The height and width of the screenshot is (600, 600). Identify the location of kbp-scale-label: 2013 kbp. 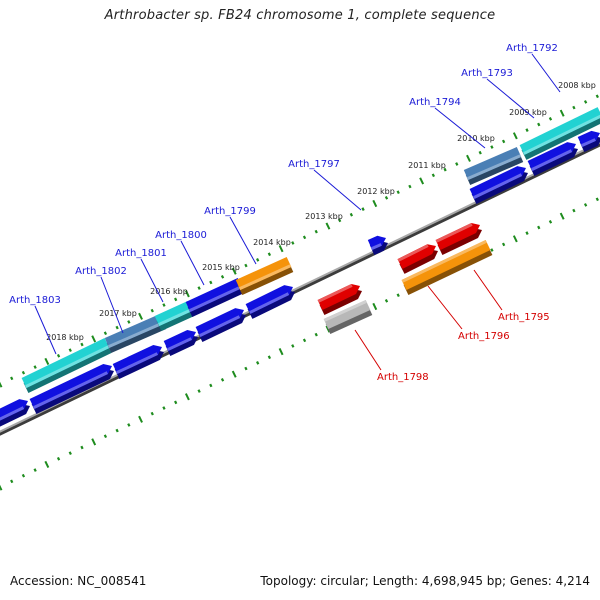
(324, 216).